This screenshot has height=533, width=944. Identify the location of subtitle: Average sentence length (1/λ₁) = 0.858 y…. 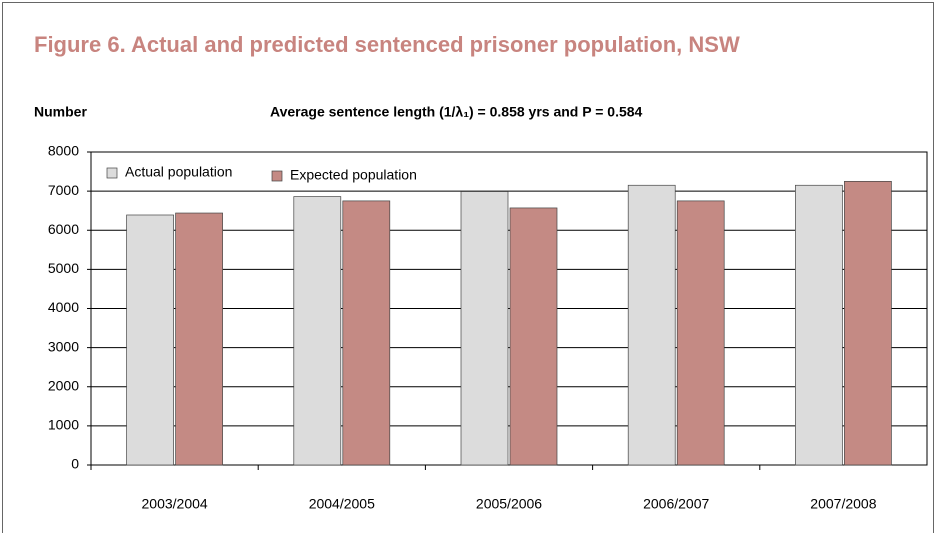
(456, 112).